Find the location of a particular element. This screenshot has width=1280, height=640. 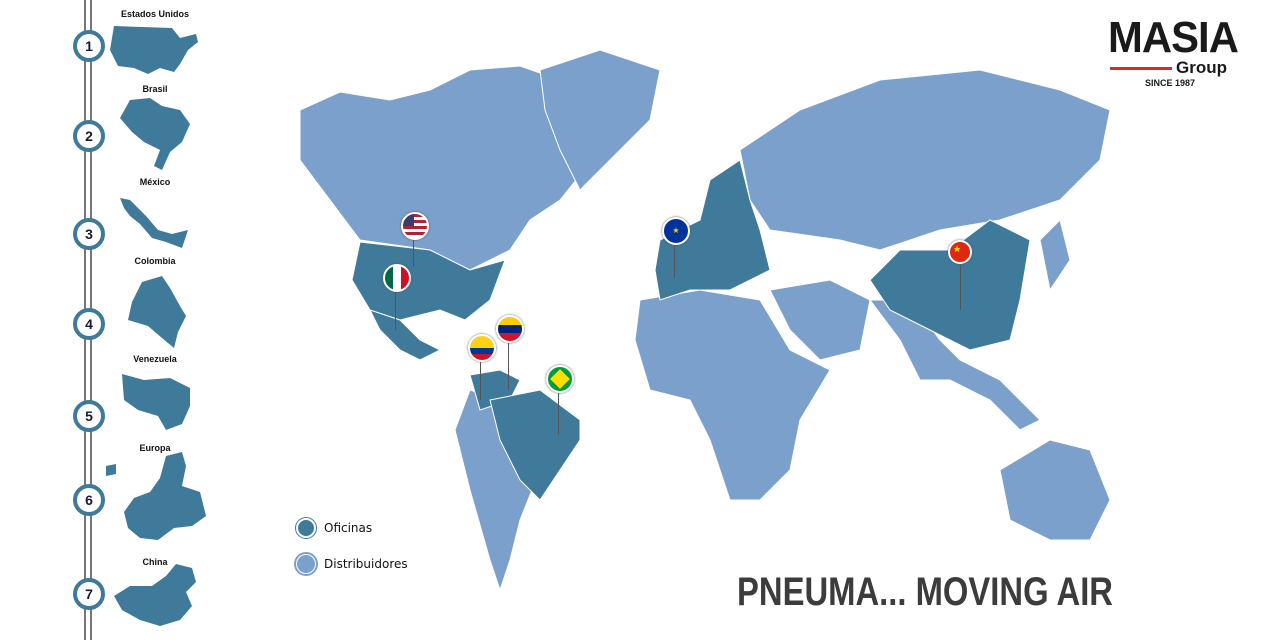

mexico-flag-icon is located at coordinates (397, 278).